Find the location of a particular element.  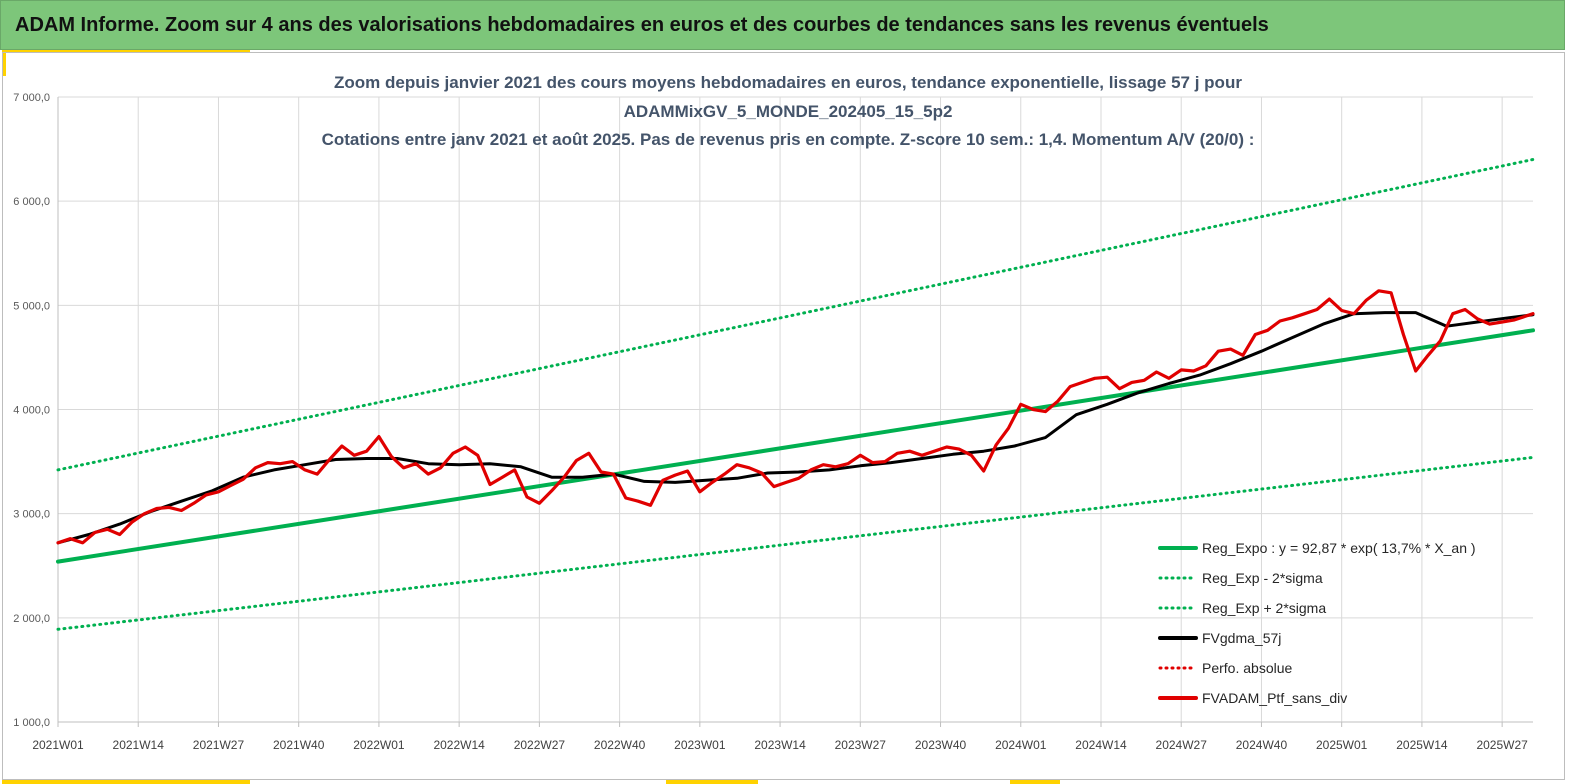

x-tick-label: 2024W40 is located at coordinates (1262, 745).